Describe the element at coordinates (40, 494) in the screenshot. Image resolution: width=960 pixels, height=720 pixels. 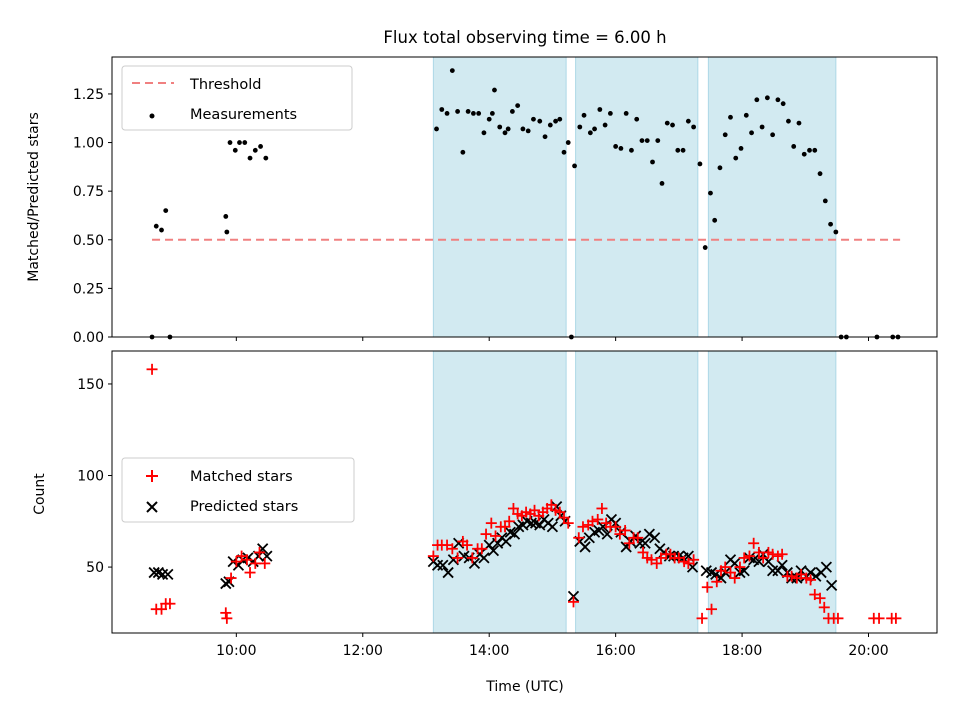
I see `bottom-y-axis-label: Count` at that location.